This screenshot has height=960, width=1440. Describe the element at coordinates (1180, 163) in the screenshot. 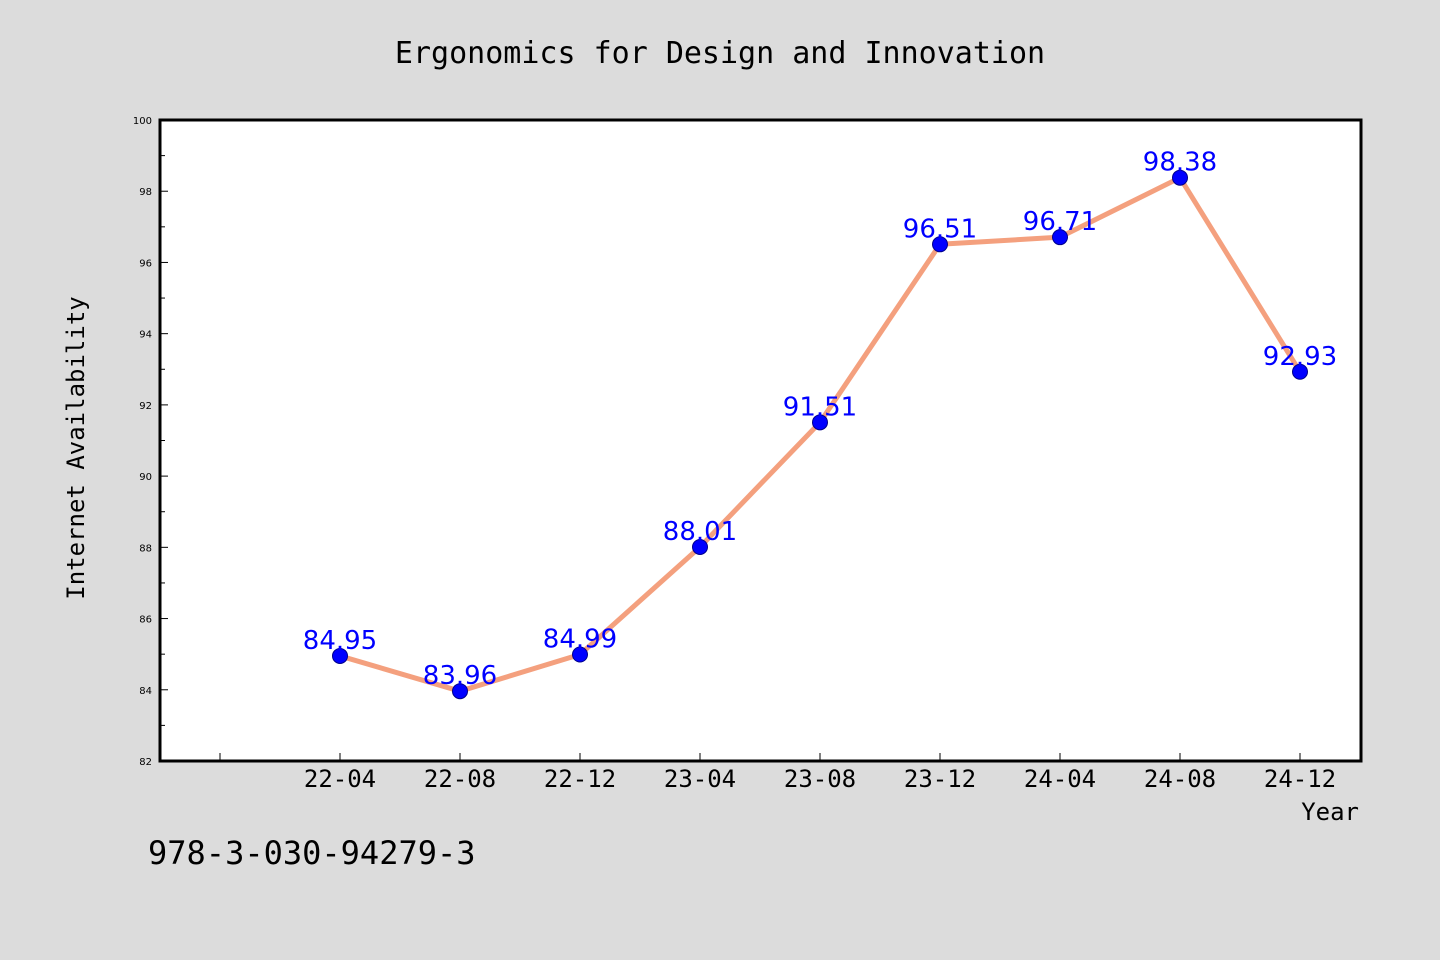

I see `data-label: 98.38` at that location.